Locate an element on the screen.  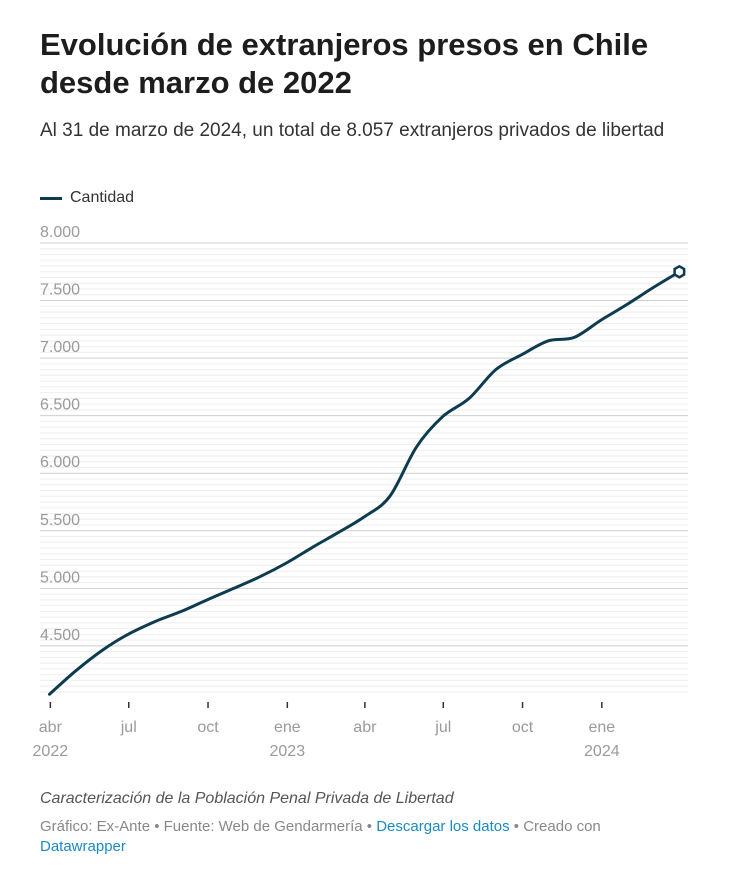
legend-label: Cantidad is located at coordinates (102, 197).